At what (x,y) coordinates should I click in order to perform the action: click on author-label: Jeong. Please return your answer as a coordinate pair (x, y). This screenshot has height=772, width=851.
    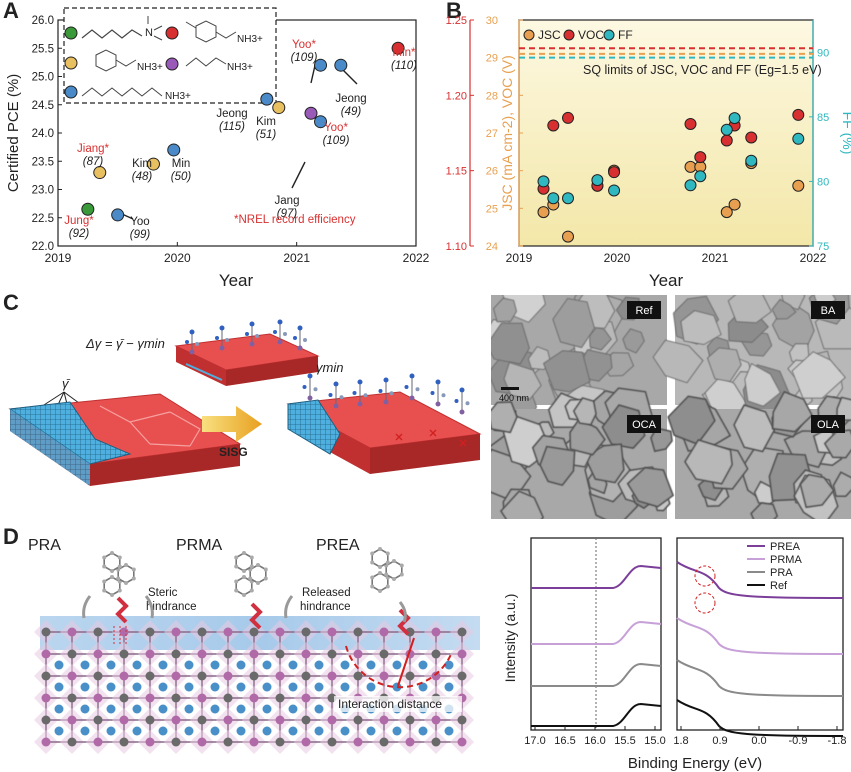
    Looking at the image, I should click on (231, 114).